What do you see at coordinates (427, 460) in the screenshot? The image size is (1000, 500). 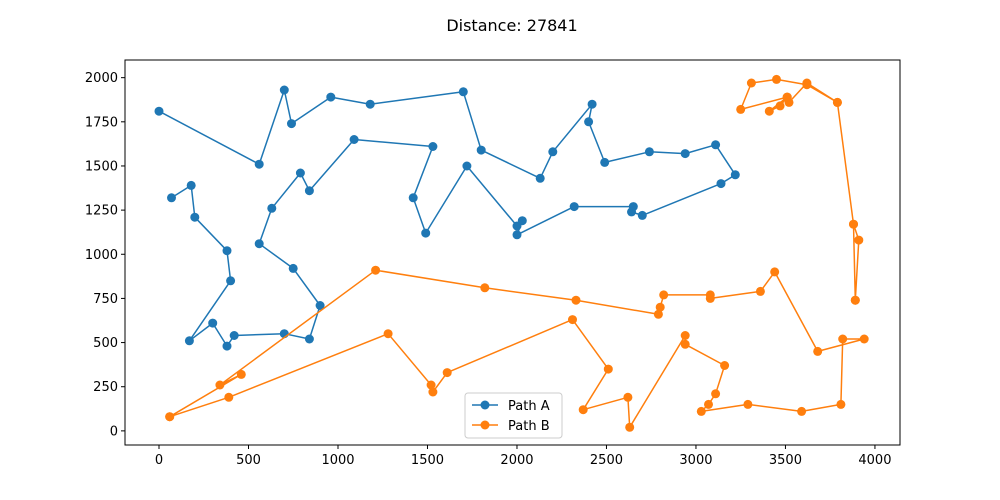 I see `x-tick-label: 1500` at bounding box center [427, 460].